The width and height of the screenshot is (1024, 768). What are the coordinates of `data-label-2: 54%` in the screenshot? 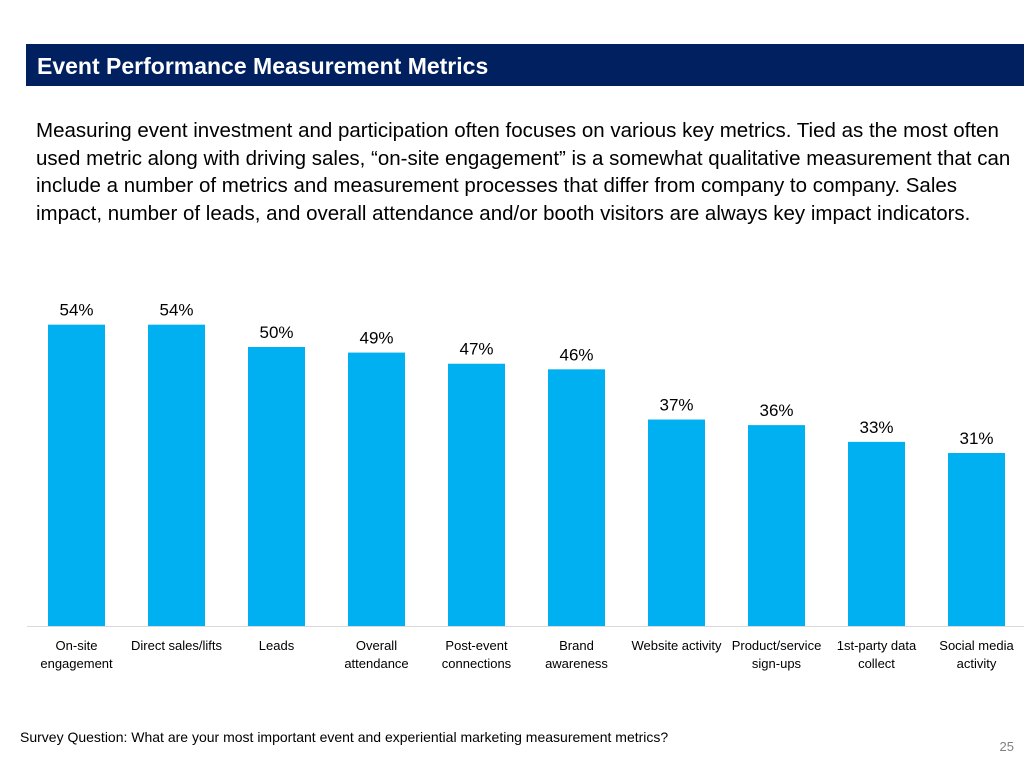 It's located at (176, 310).